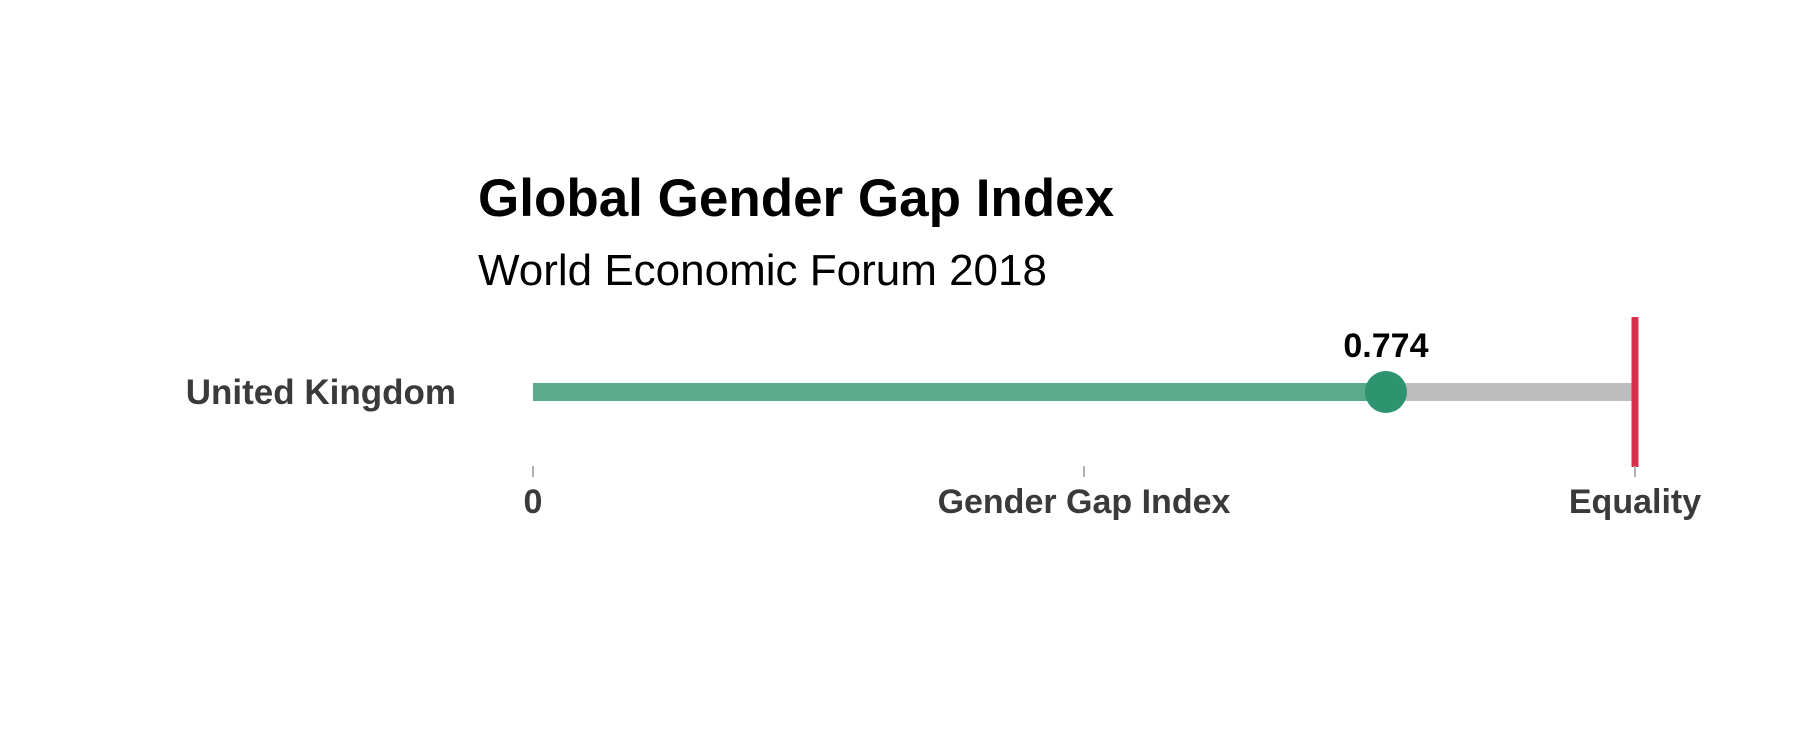 The width and height of the screenshot is (1800, 750). What do you see at coordinates (321, 392) in the screenshot?
I see `category-label: United Kingdom` at bounding box center [321, 392].